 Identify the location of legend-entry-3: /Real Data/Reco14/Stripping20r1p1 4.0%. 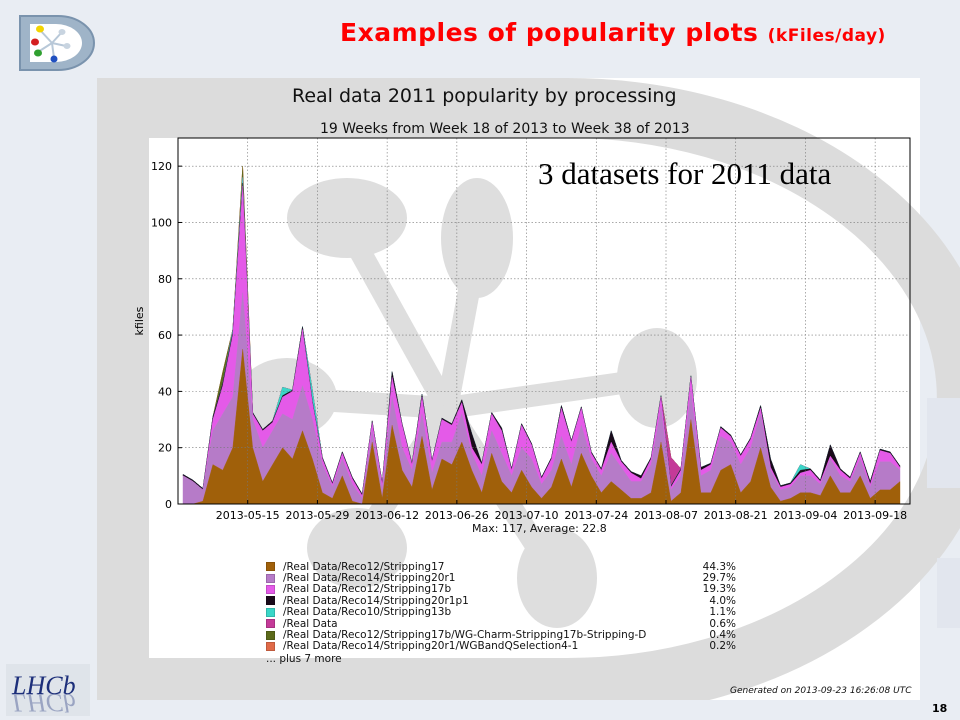
(501, 600).